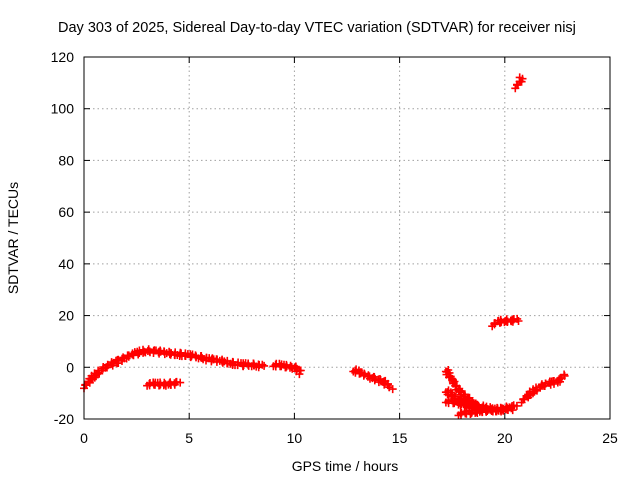 The width and height of the screenshot is (640, 480). Describe the element at coordinates (84, 438) in the screenshot. I see `x-tick-label: 0` at that location.